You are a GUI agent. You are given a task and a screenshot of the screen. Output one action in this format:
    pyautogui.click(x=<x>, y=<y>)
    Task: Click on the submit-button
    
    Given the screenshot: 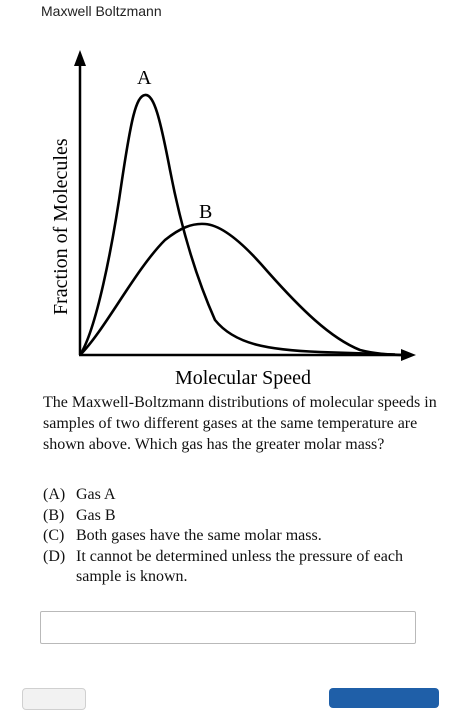 What is the action you would take?
    pyautogui.click(x=384, y=698)
    